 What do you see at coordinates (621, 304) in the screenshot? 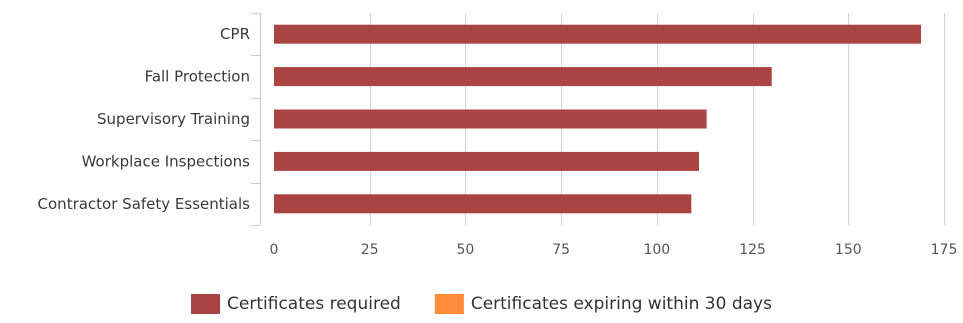
I see `legend-label: Certificates expiring within 30 days` at bounding box center [621, 304].